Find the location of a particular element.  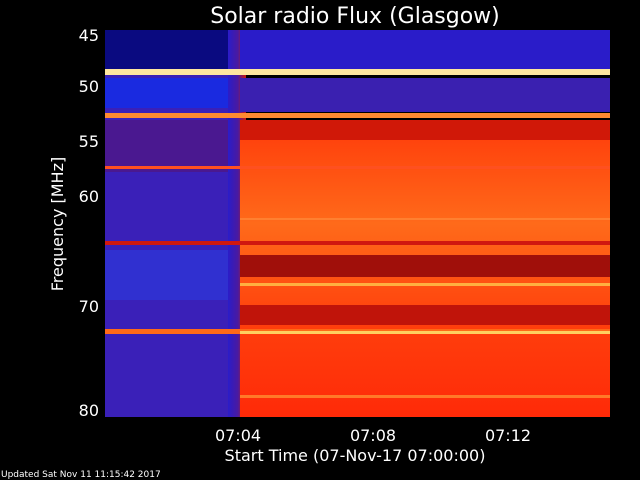

heatmap-burst-dark-red-band is located at coordinates (425, 130).